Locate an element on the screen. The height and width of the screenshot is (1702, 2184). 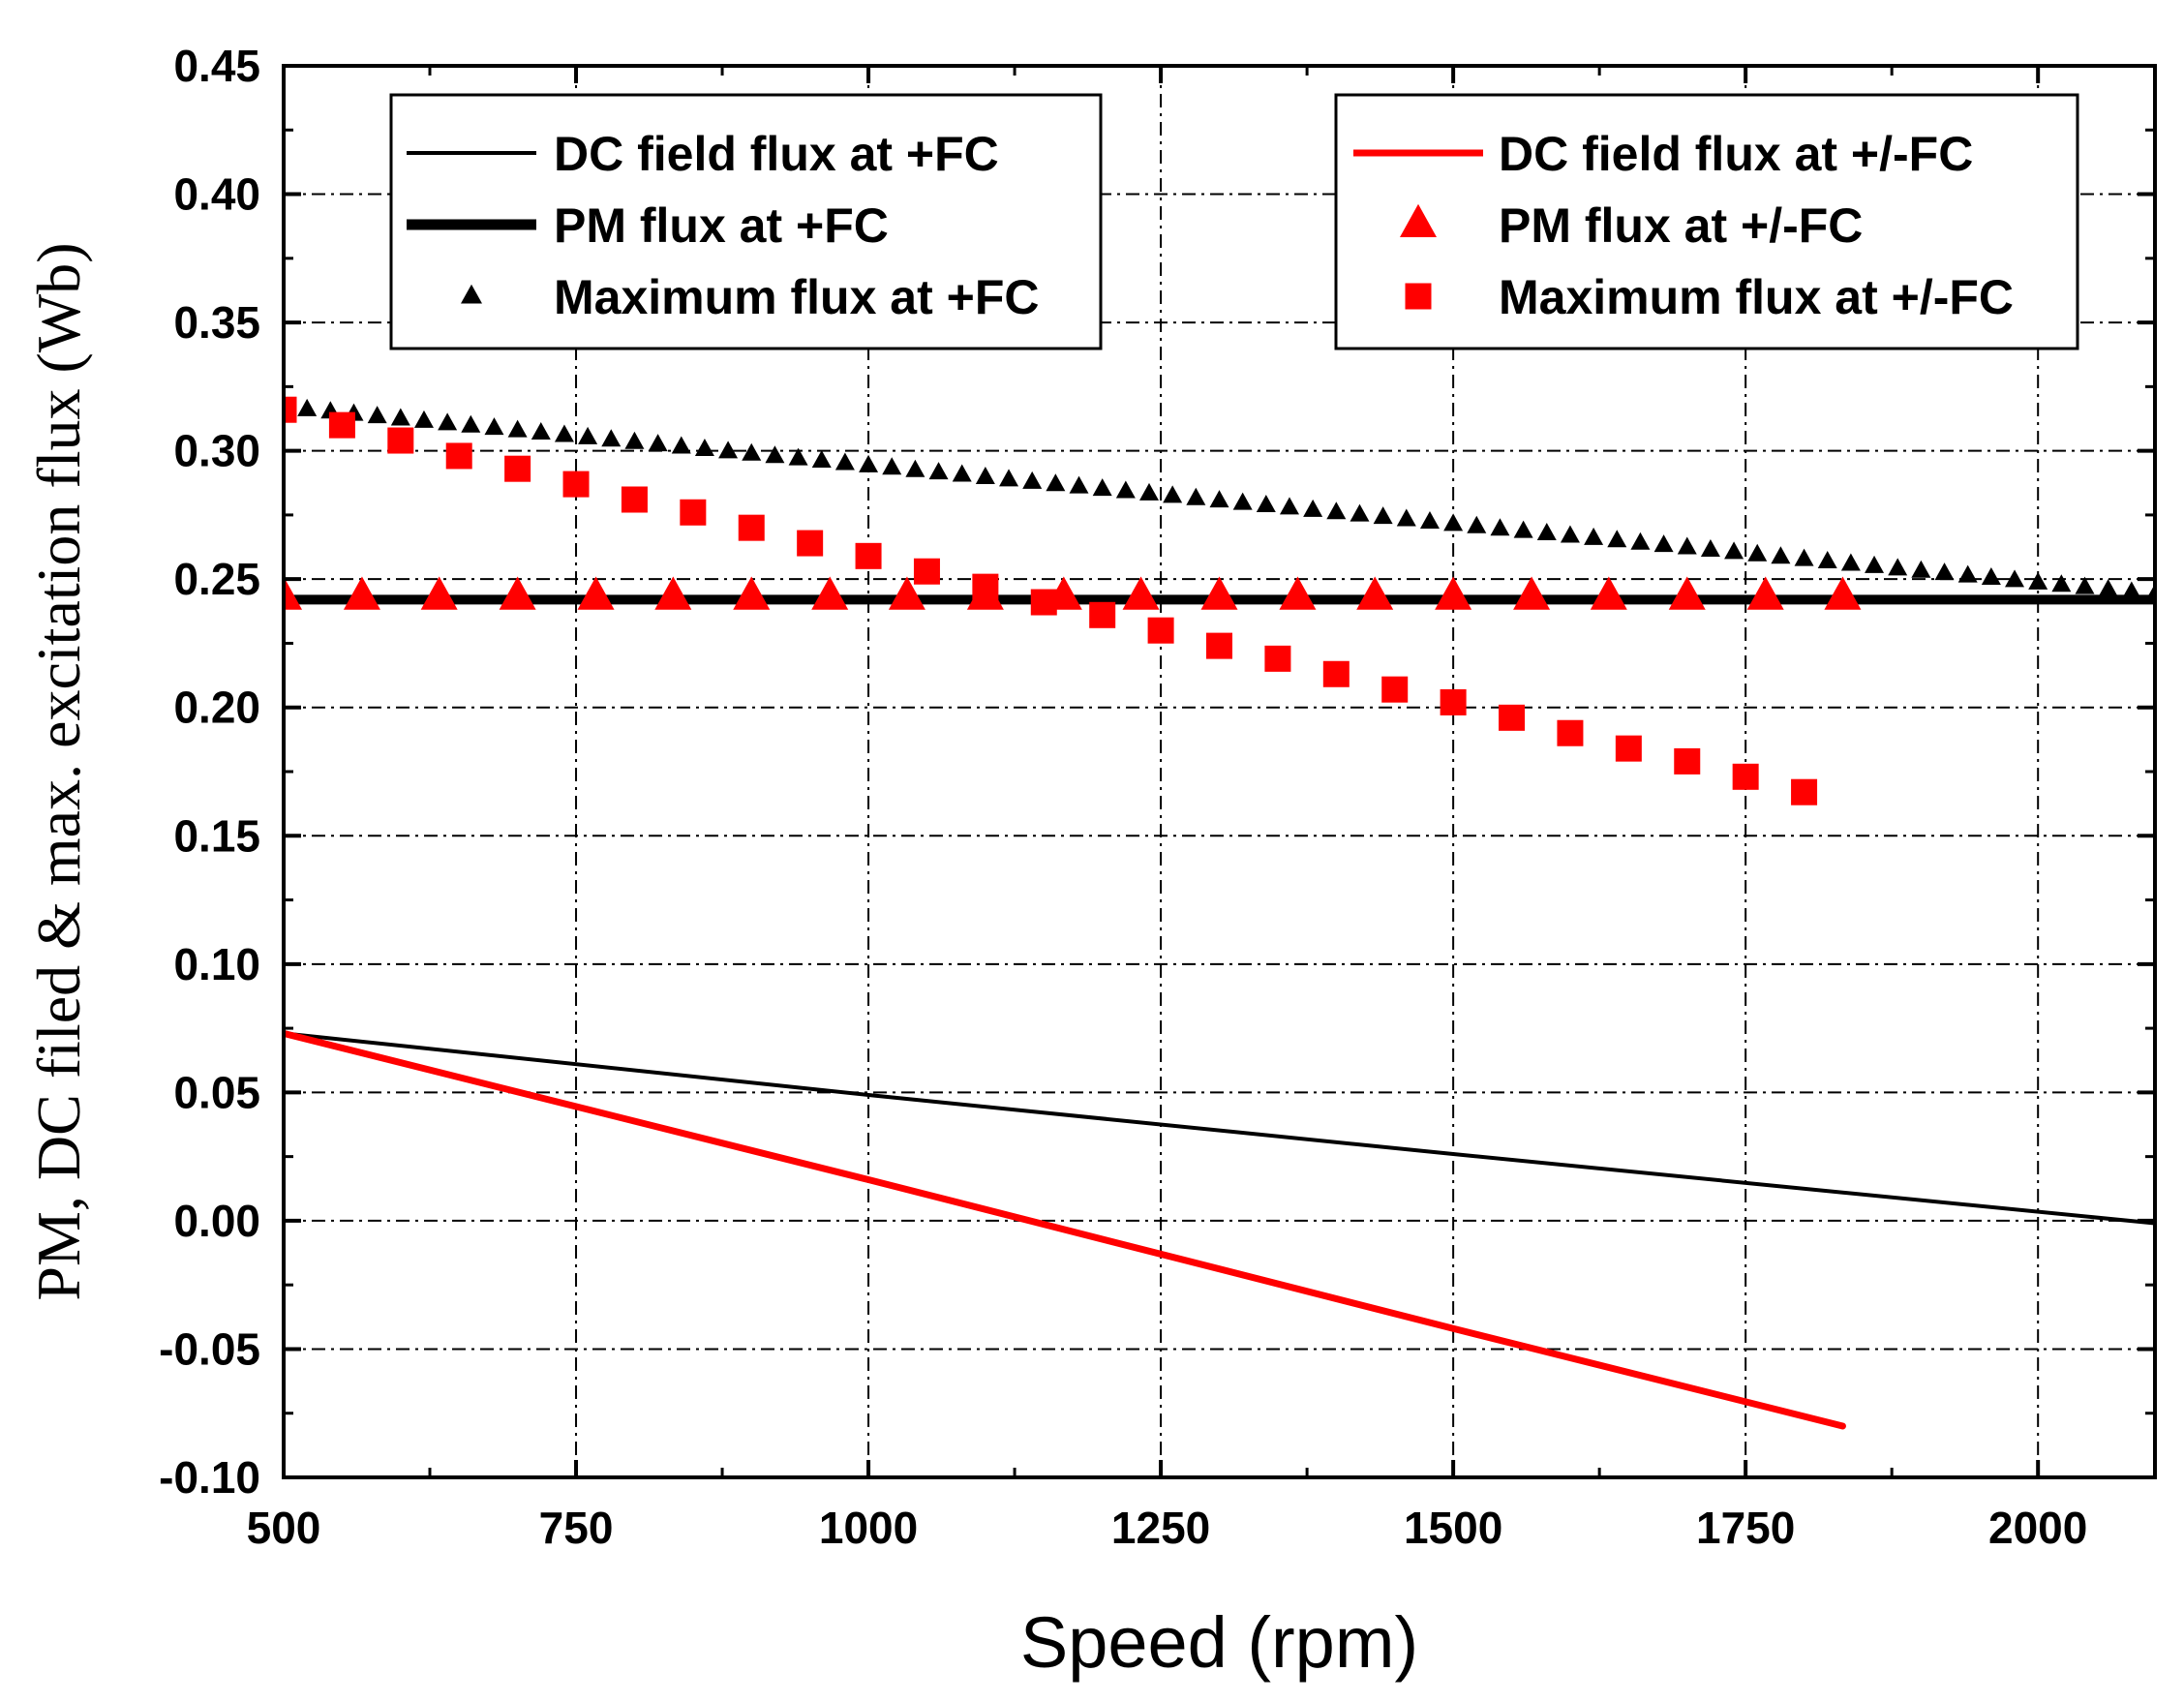
y-tick-label: 0.10 is located at coordinates (217, 964).